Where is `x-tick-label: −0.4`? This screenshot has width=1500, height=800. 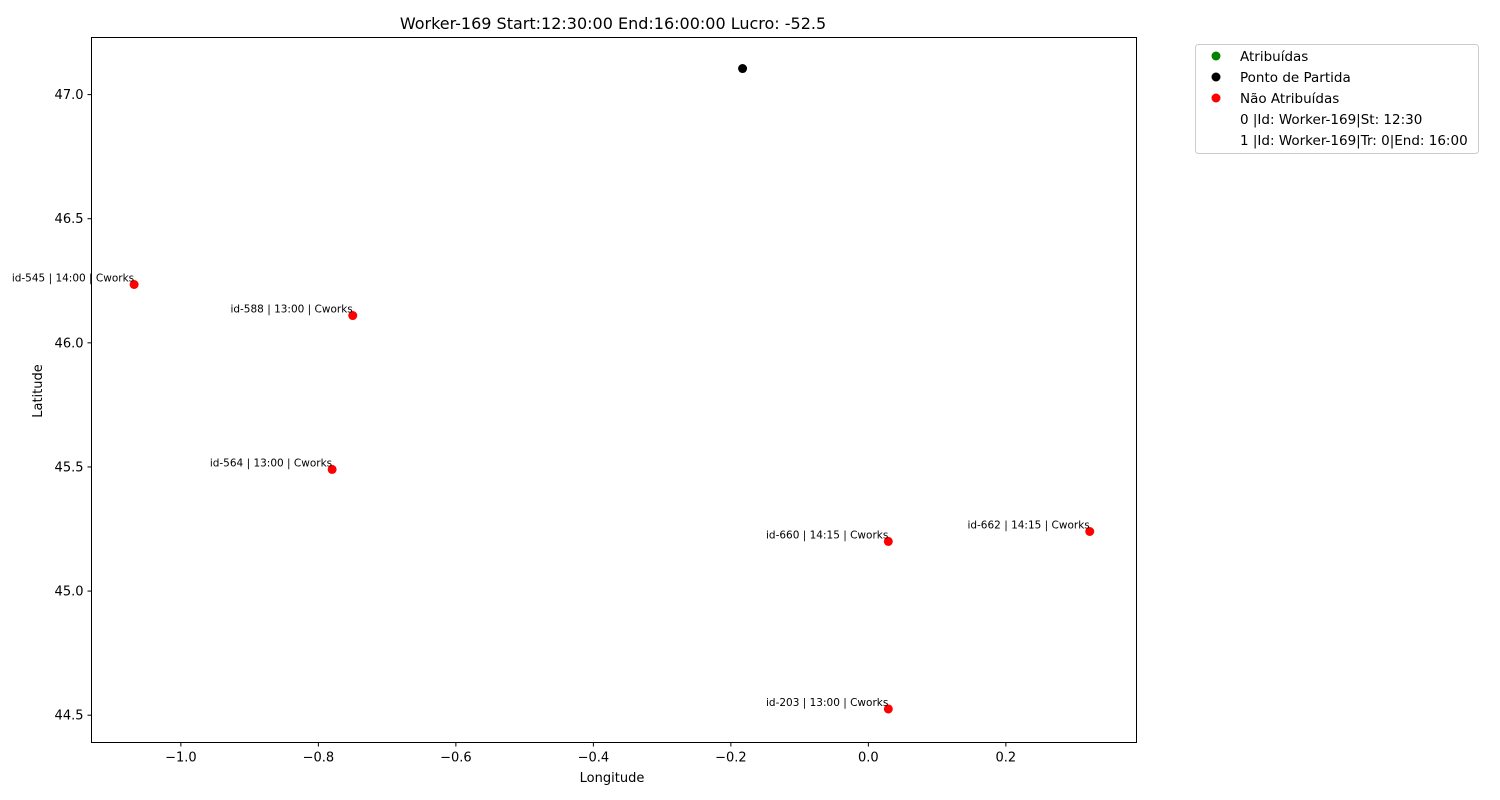
x-tick-label: −0.4 is located at coordinates (594, 758).